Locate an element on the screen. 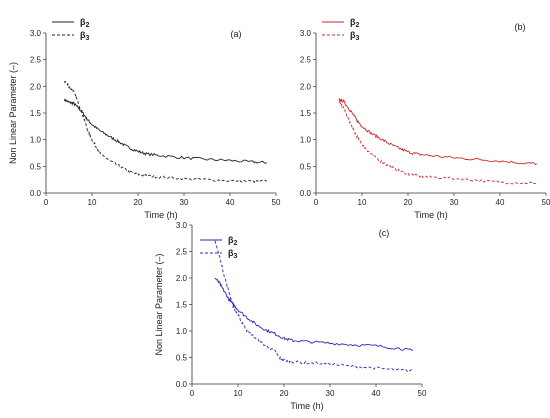  panel-label: (c) is located at coordinates (384, 233).